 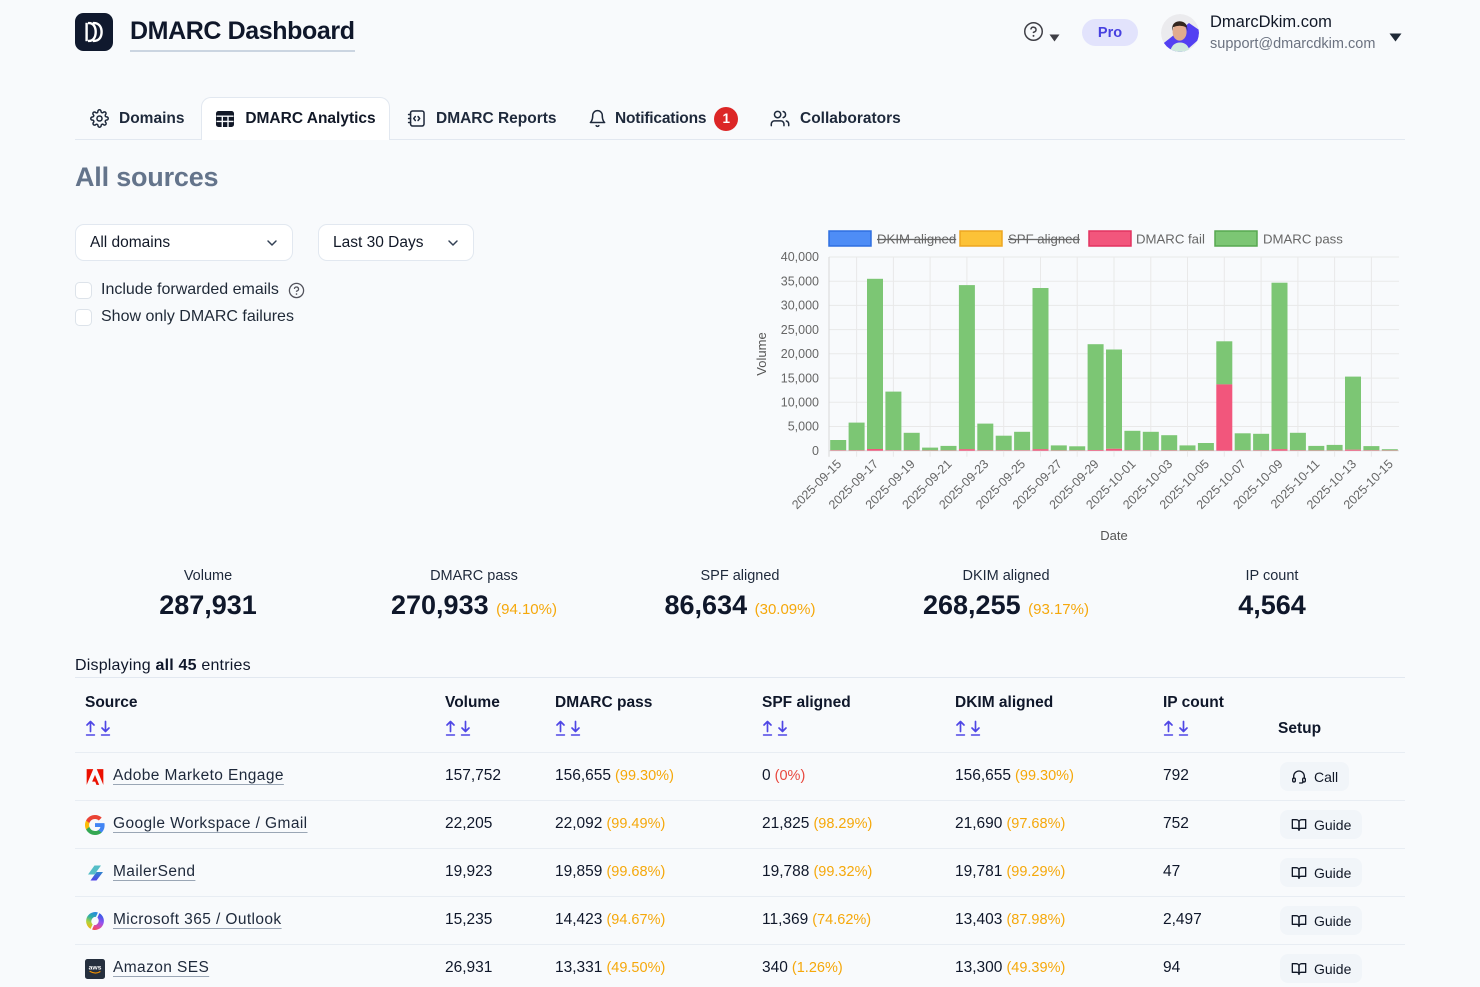 What do you see at coordinates (95, 967) in the screenshot?
I see `svg-text: aws` at bounding box center [95, 967].